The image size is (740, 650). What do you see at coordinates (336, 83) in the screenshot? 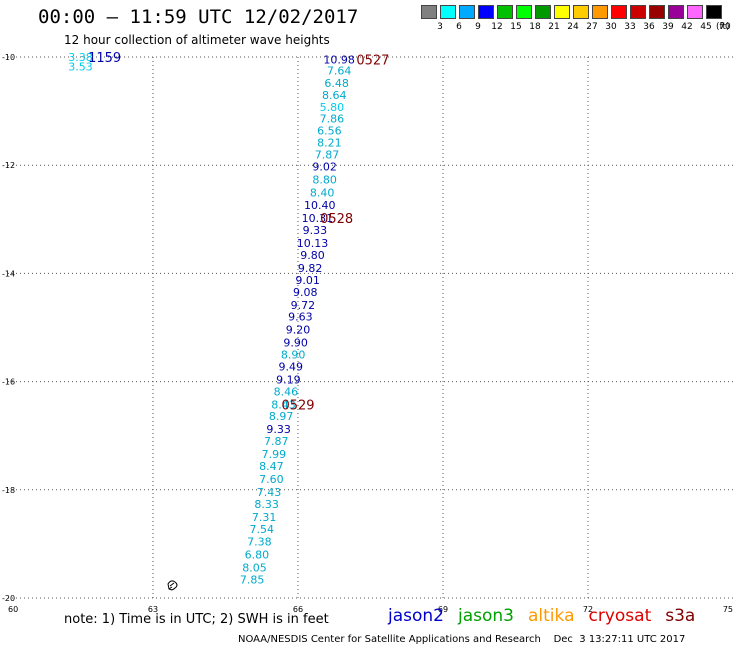
I see `data-point-label: 6.48` at bounding box center [336, 83].